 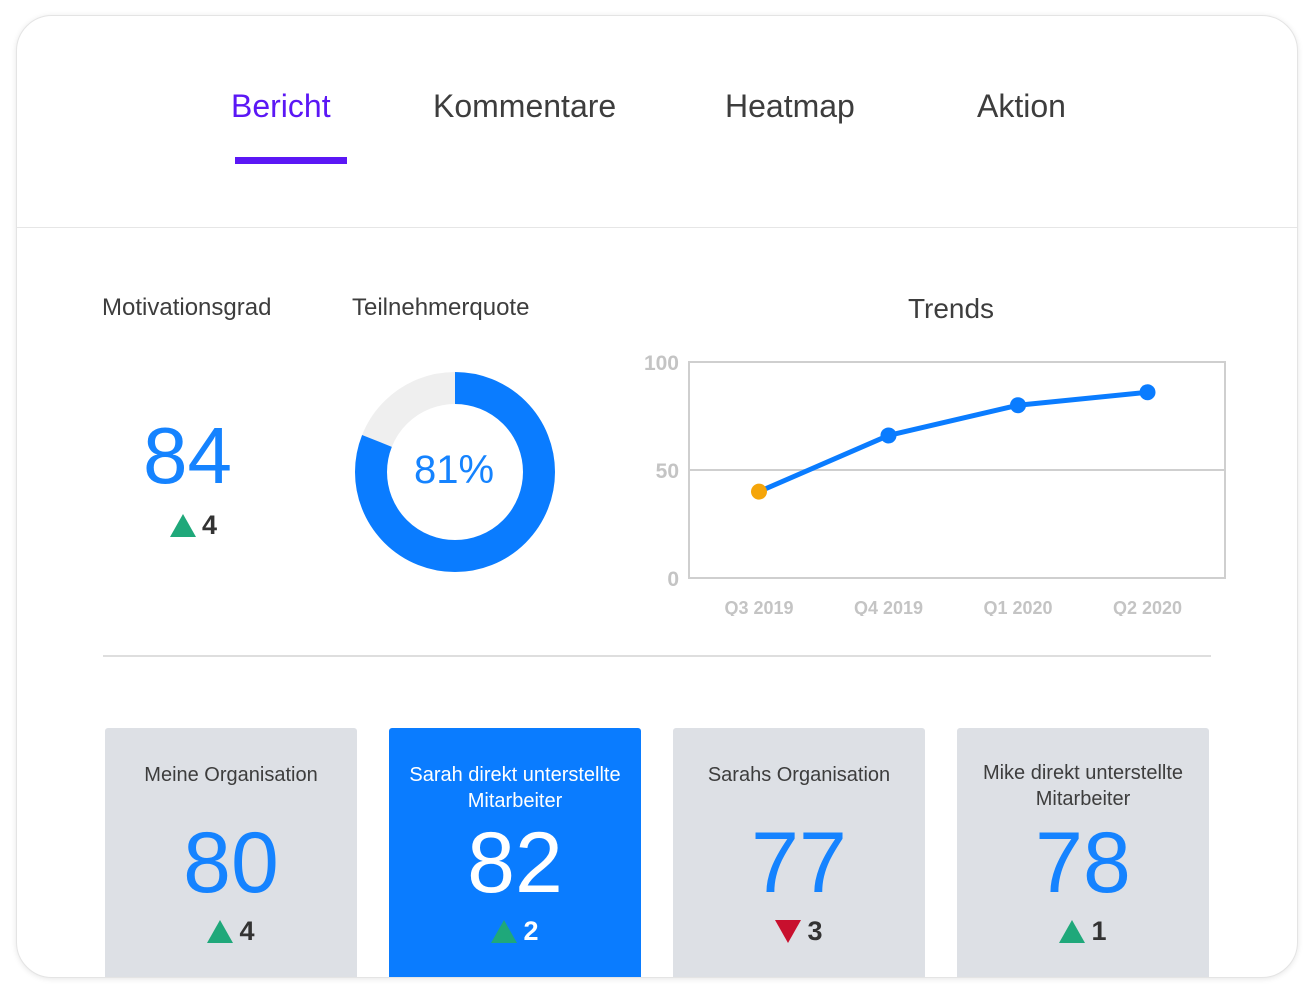 I want to click on tab-kommentare: Kommentare, so click(x=525, y=106).